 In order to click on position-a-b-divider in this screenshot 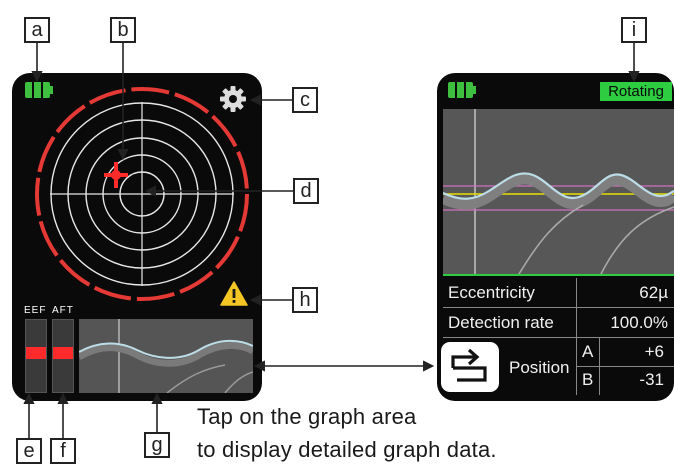, I will do `click(625, 366)`.